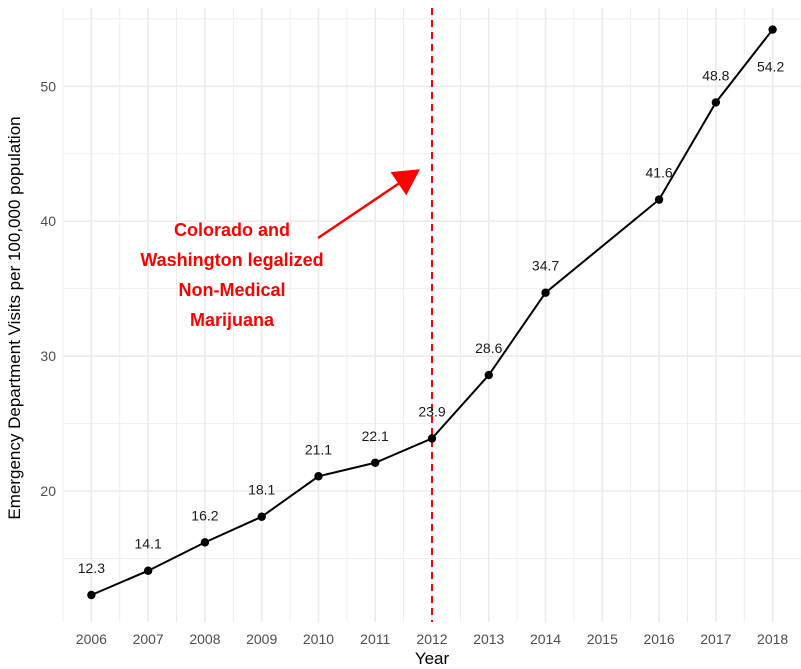 Image resolution: width=801 pixels, height=669 pixels. I want to click on x-tick-label: 2014, so click(545, 639).